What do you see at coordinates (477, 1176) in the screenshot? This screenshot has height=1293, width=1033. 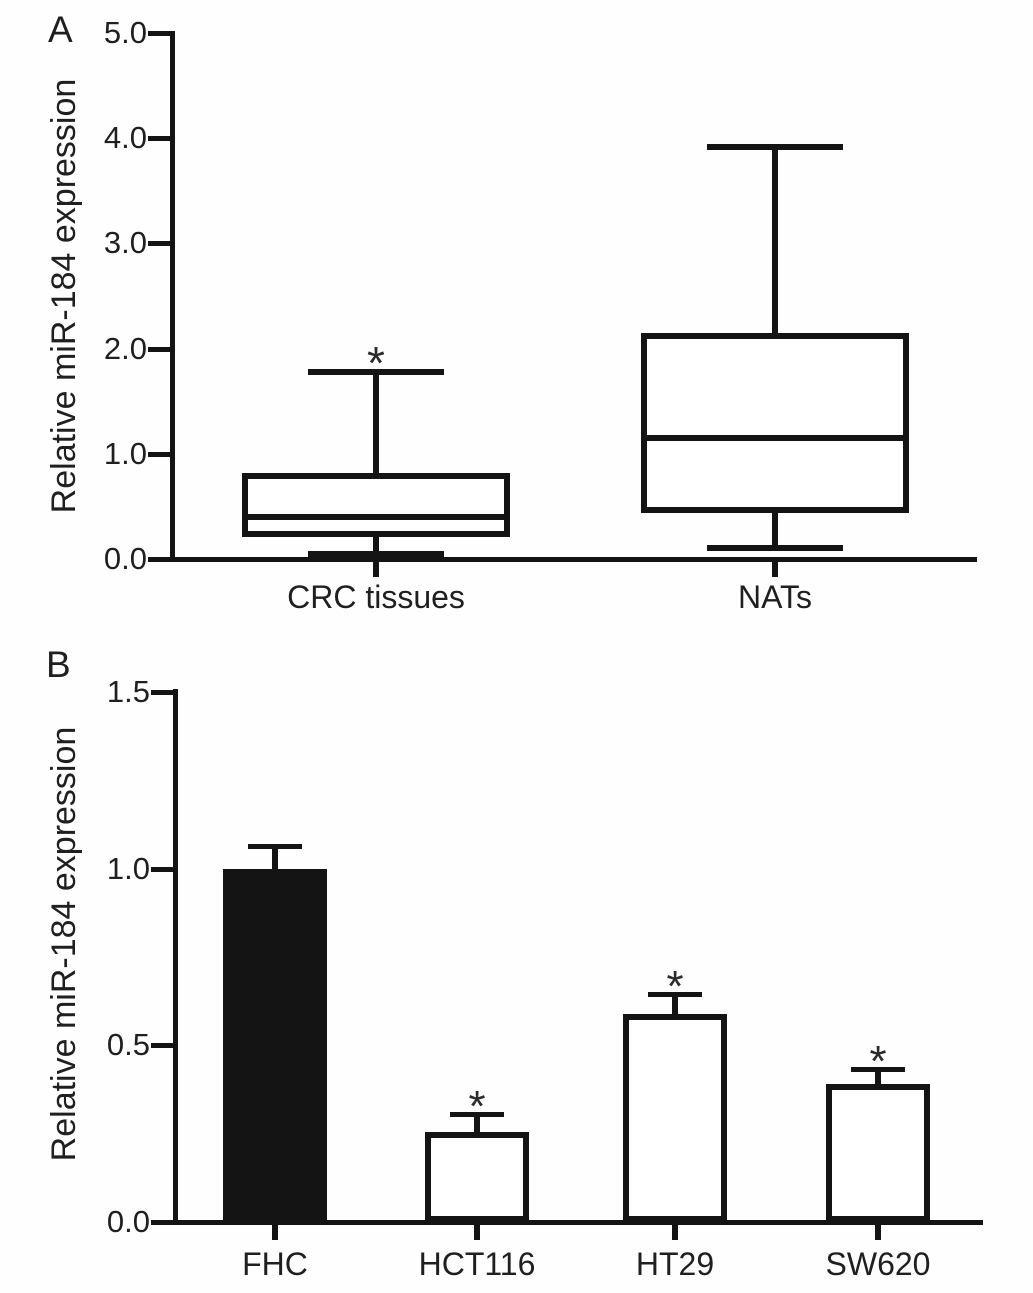 I see `bar-hct116` at bounding box center [477, 1176].